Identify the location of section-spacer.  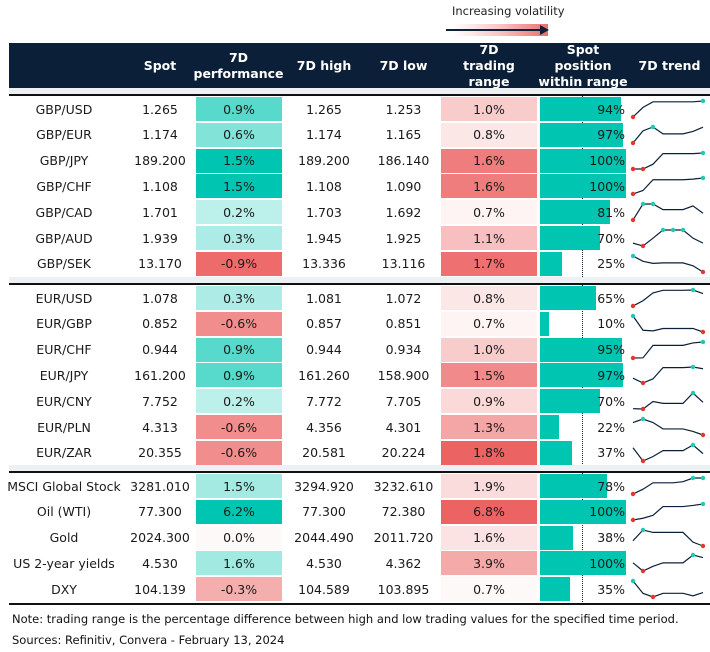
(359, 280).